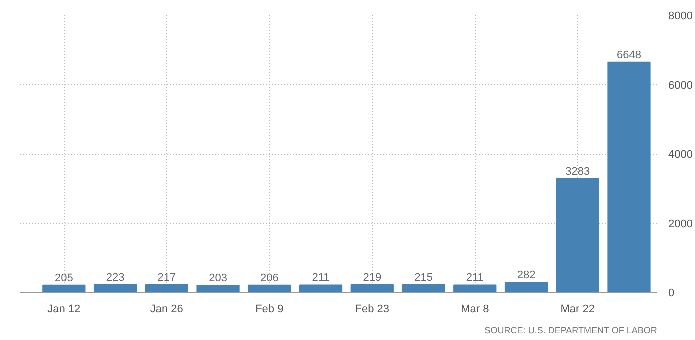 This screenshot has width=695, height=340. I want to click on y-tick-label: 8000, so click(680, 16).